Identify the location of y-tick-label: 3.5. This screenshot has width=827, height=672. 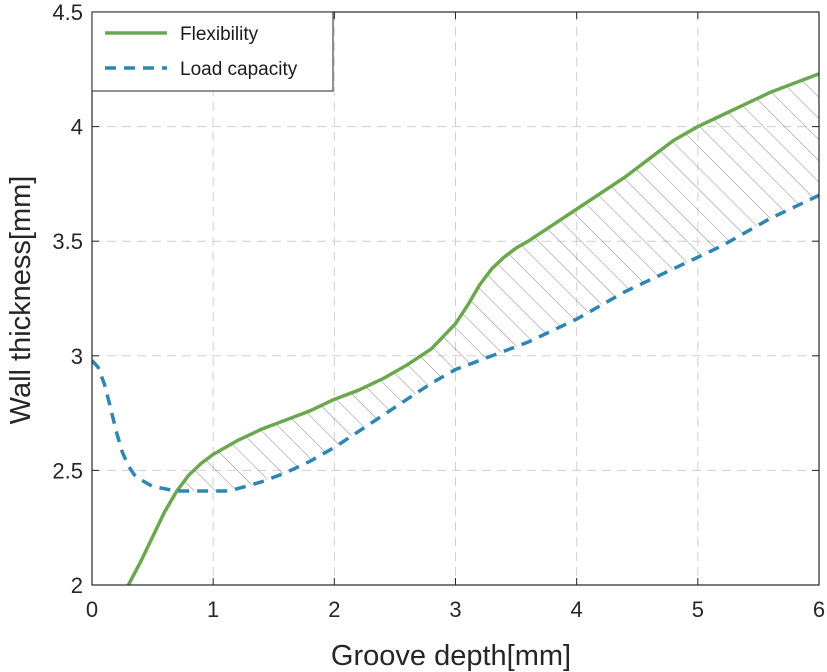
(67, 241).